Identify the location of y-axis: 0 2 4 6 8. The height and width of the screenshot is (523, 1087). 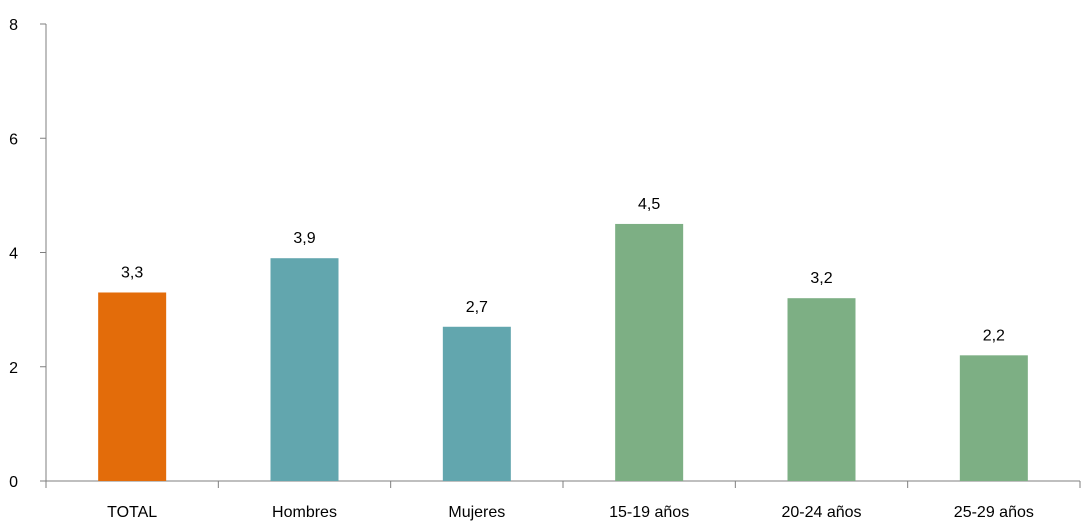
(28, 254).